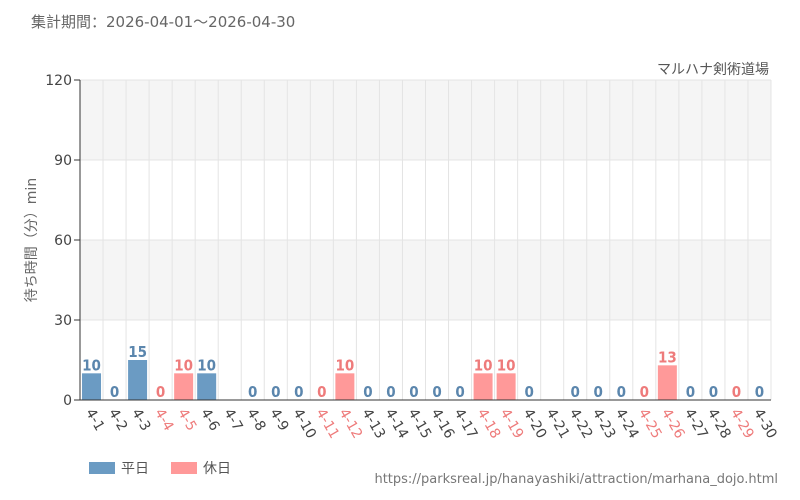 This screenshot has width=800, height=500. What do you see at coordinates (209, 420) in the screenshot?
I see `x-tick-label: 4-6` at bounding box center [209, 420].